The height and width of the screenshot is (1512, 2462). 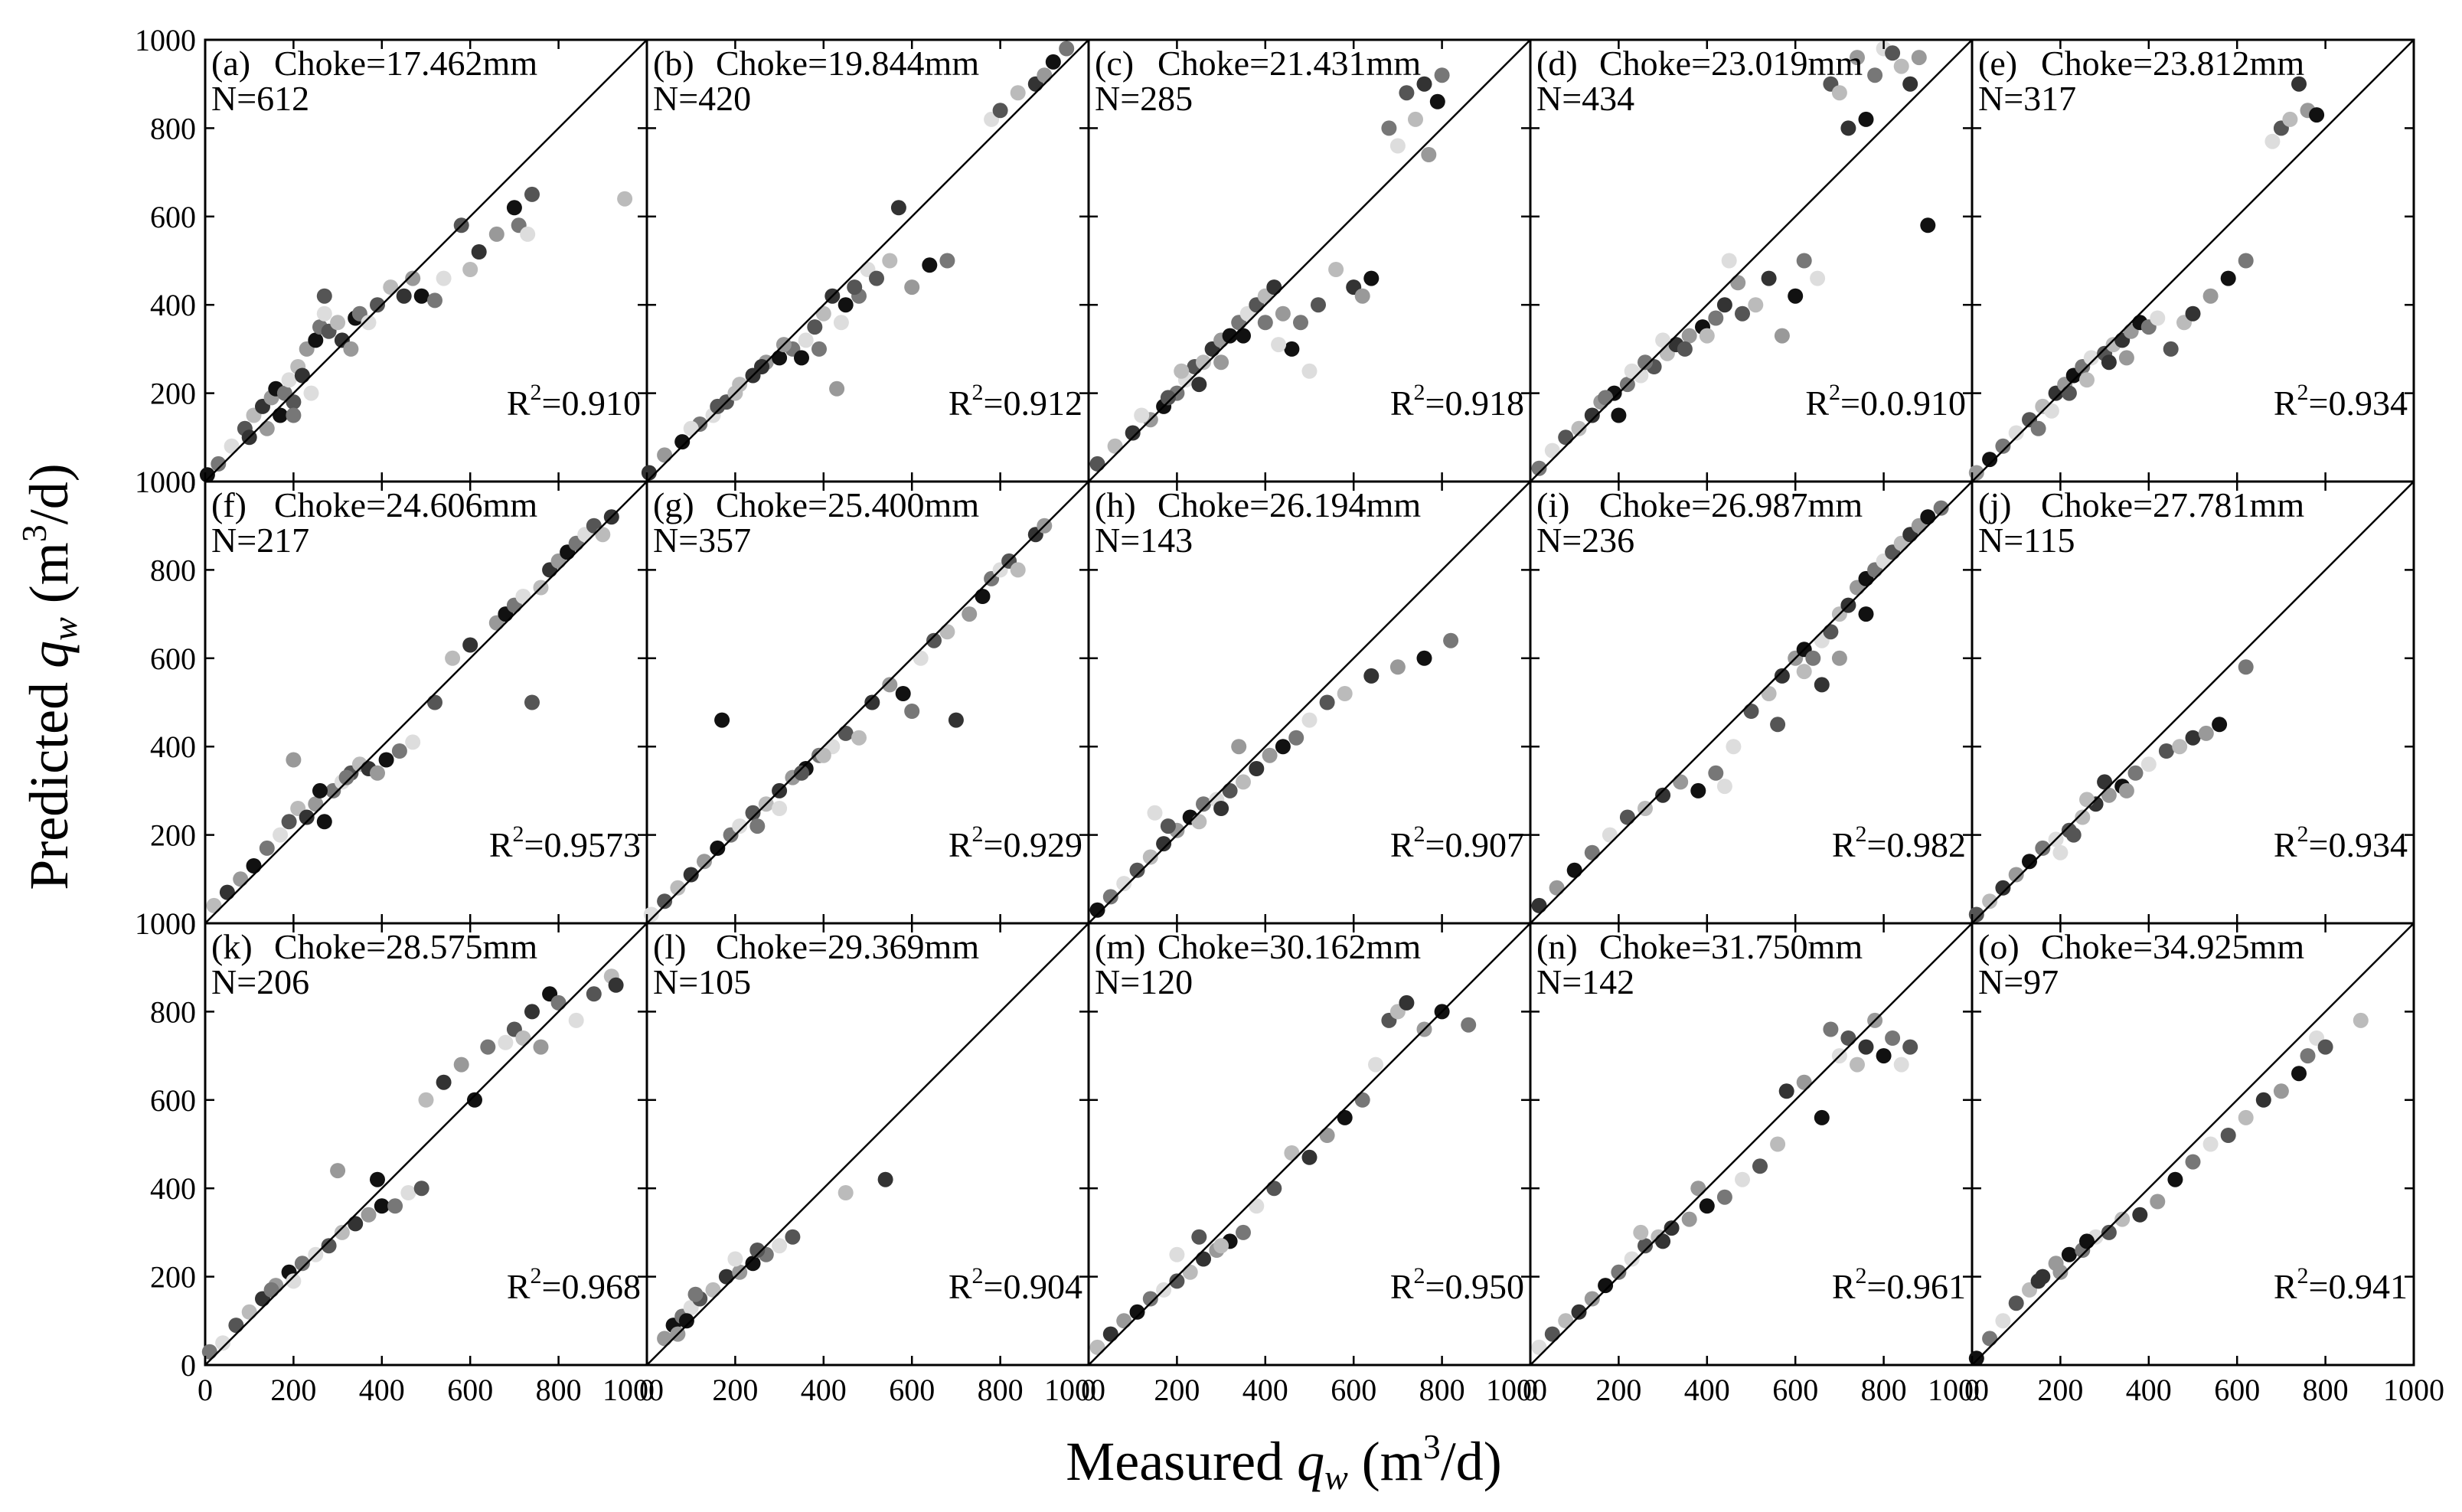 What do you see at coordinates (260, 98) in the screenshot?
I see `sample-count-label: N=612` at bounding box center [260, 98].